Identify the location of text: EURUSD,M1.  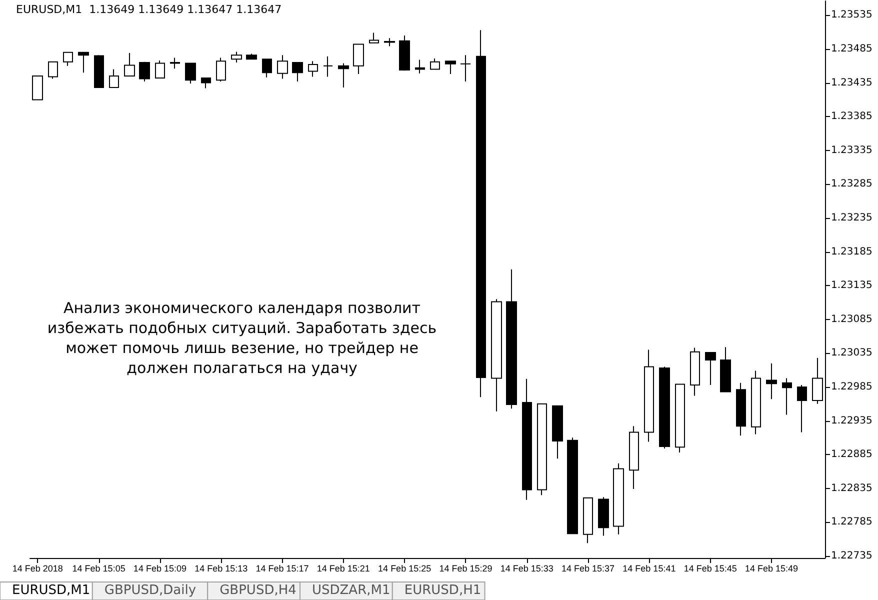
(51, 590).